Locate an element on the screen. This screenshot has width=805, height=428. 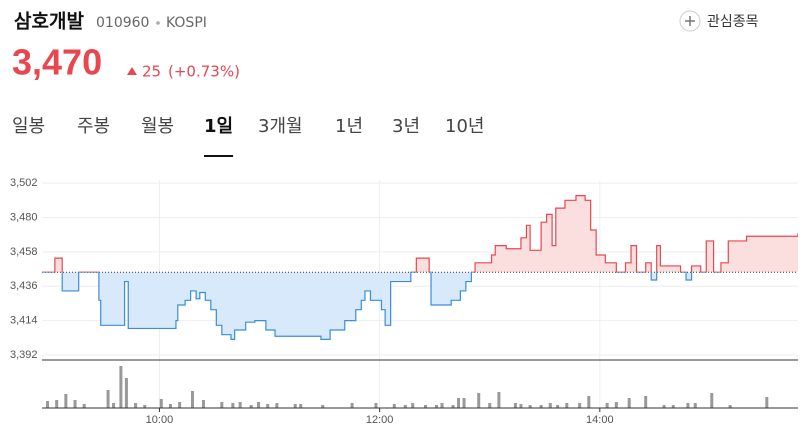
period-tab: 월봉 is located at coordinates (157, 126).